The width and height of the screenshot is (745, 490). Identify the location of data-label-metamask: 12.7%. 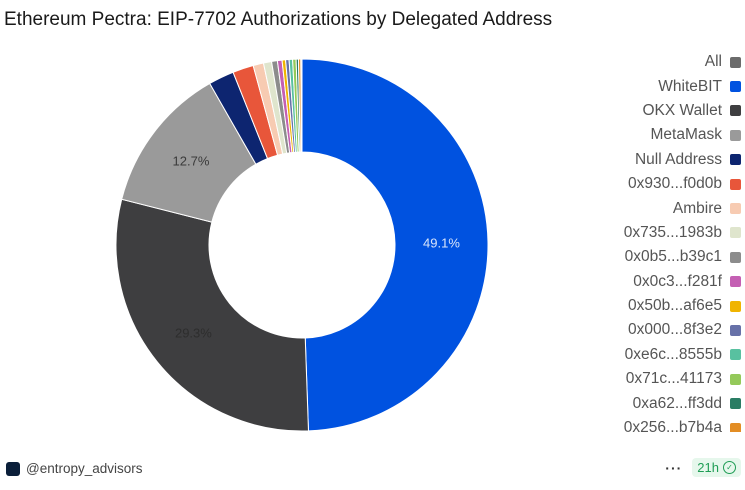
(191, 161).